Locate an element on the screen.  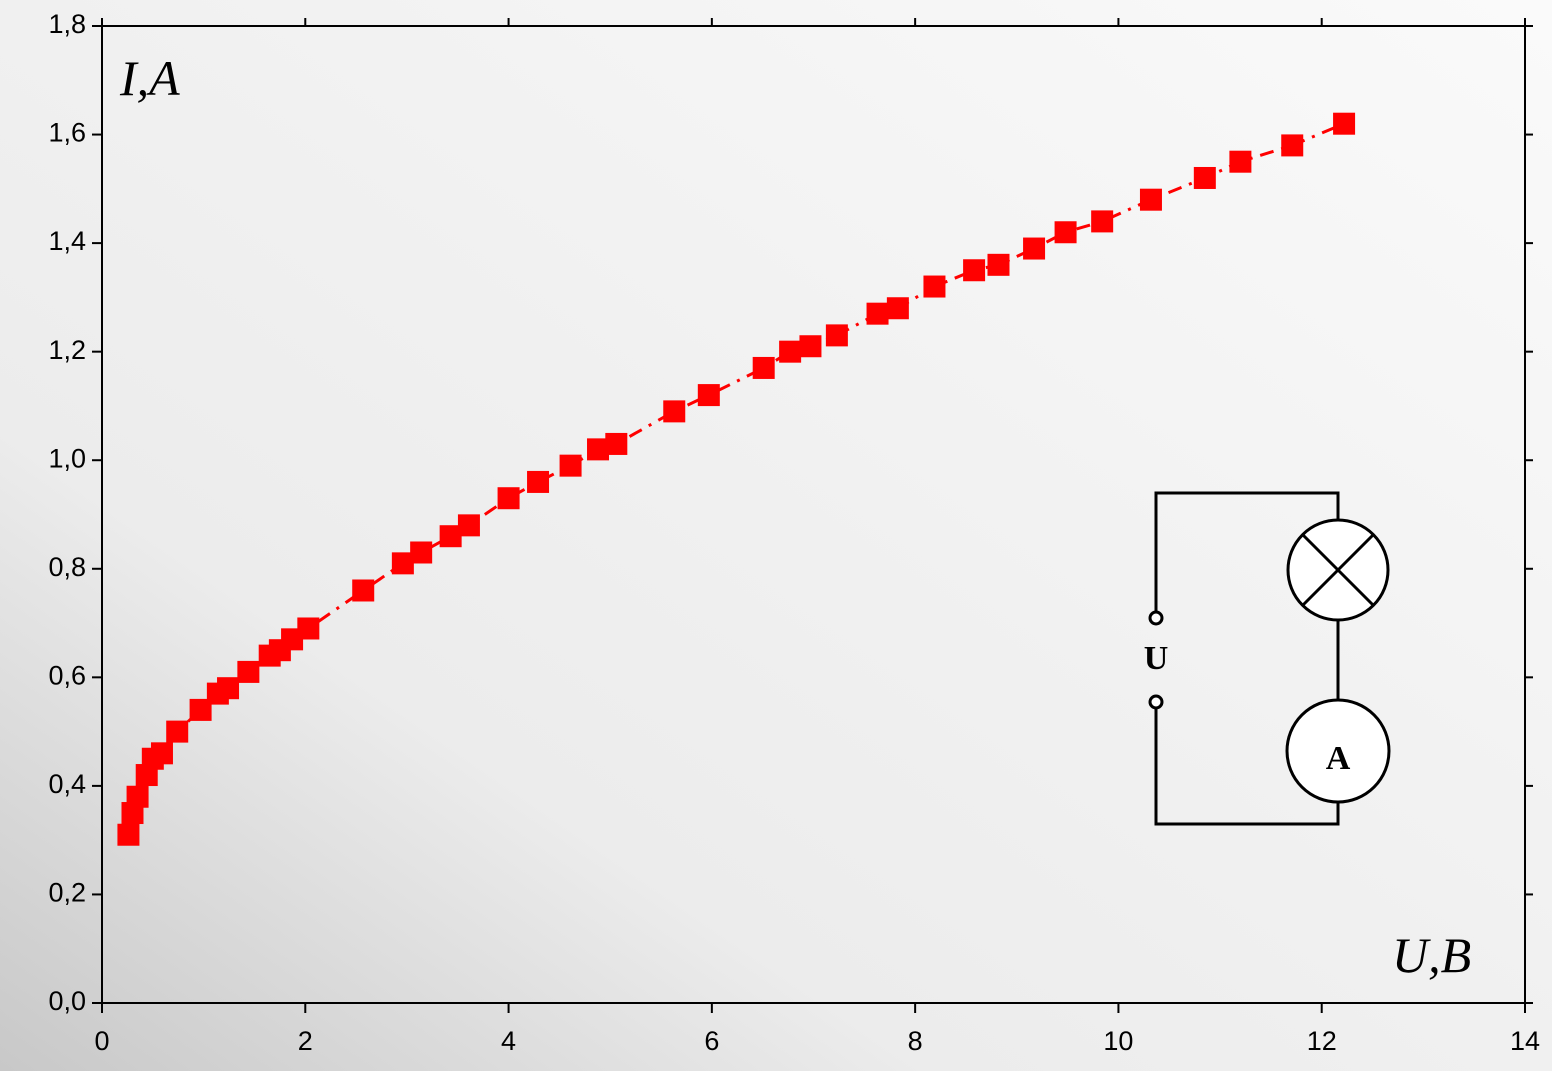
y-tick-label: 1,4 is located at coordinates (67, 241).